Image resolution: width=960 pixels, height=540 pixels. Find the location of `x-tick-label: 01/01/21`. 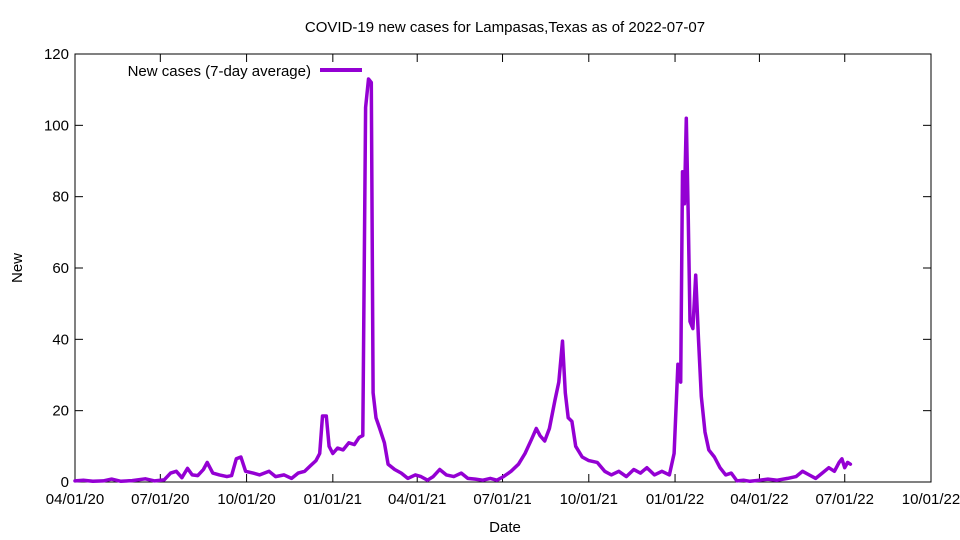

x-tick-label: 01/01/21 is located at coordinates (333, 499).